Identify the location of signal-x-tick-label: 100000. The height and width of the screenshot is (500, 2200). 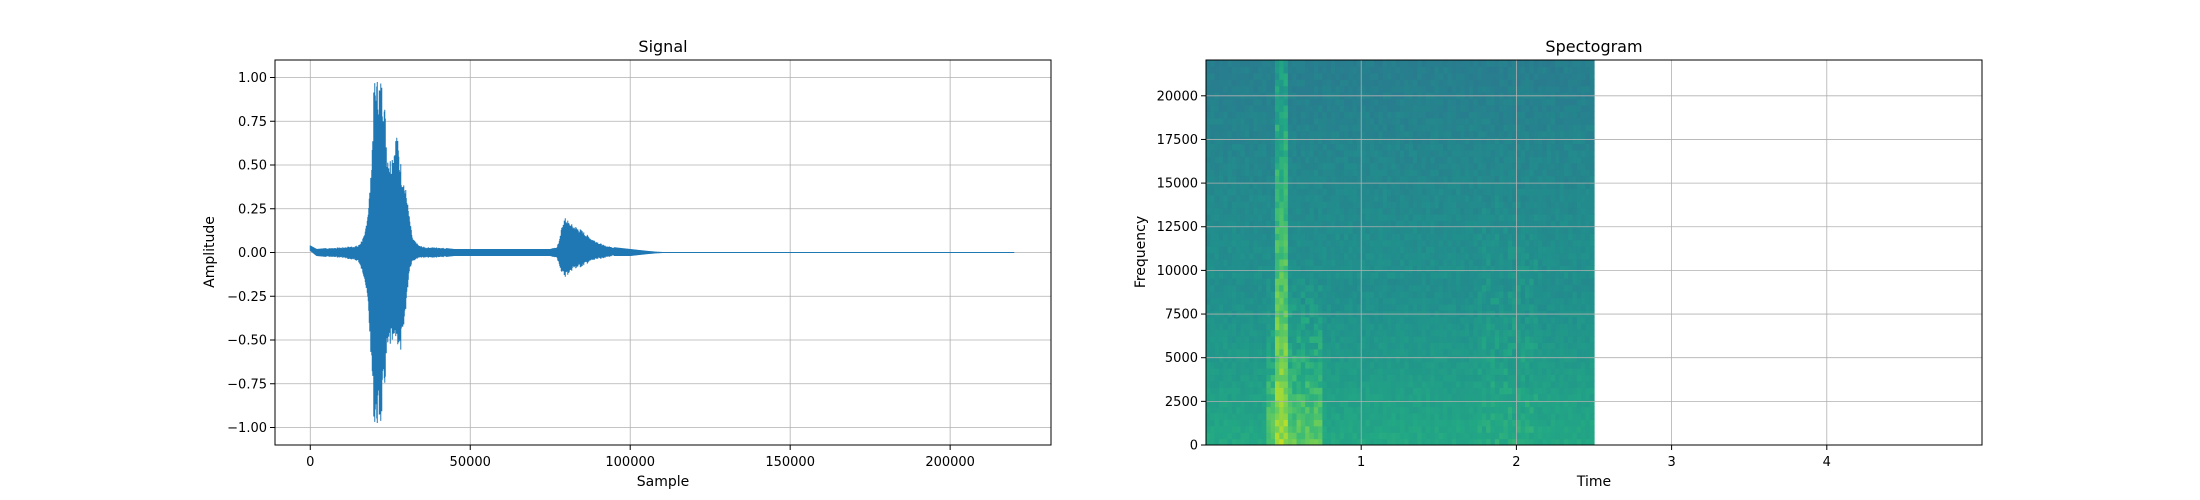
(630, 462).